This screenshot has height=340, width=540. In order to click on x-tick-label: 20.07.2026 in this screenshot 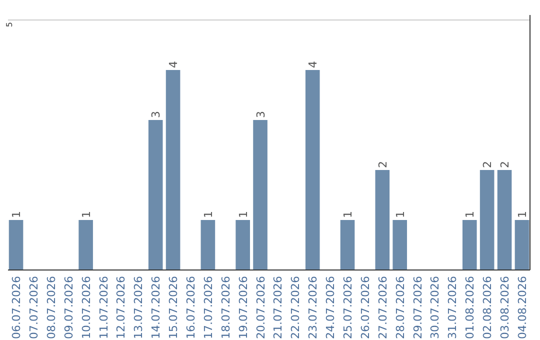, I will do `click(261, 307)`.